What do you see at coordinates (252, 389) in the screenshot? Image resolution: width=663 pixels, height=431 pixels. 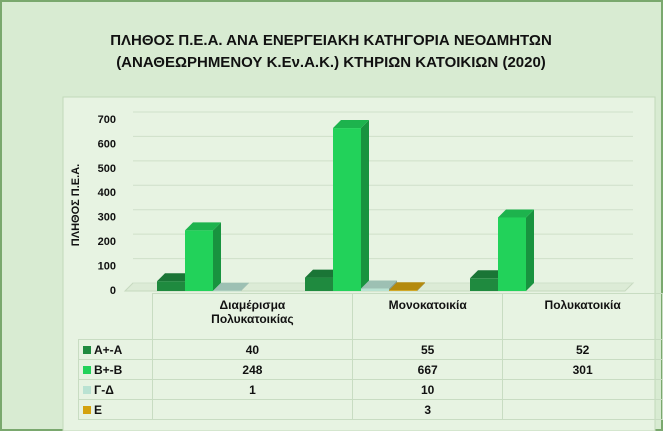 I see `table-value: 1` at bounding box center [252, 389].